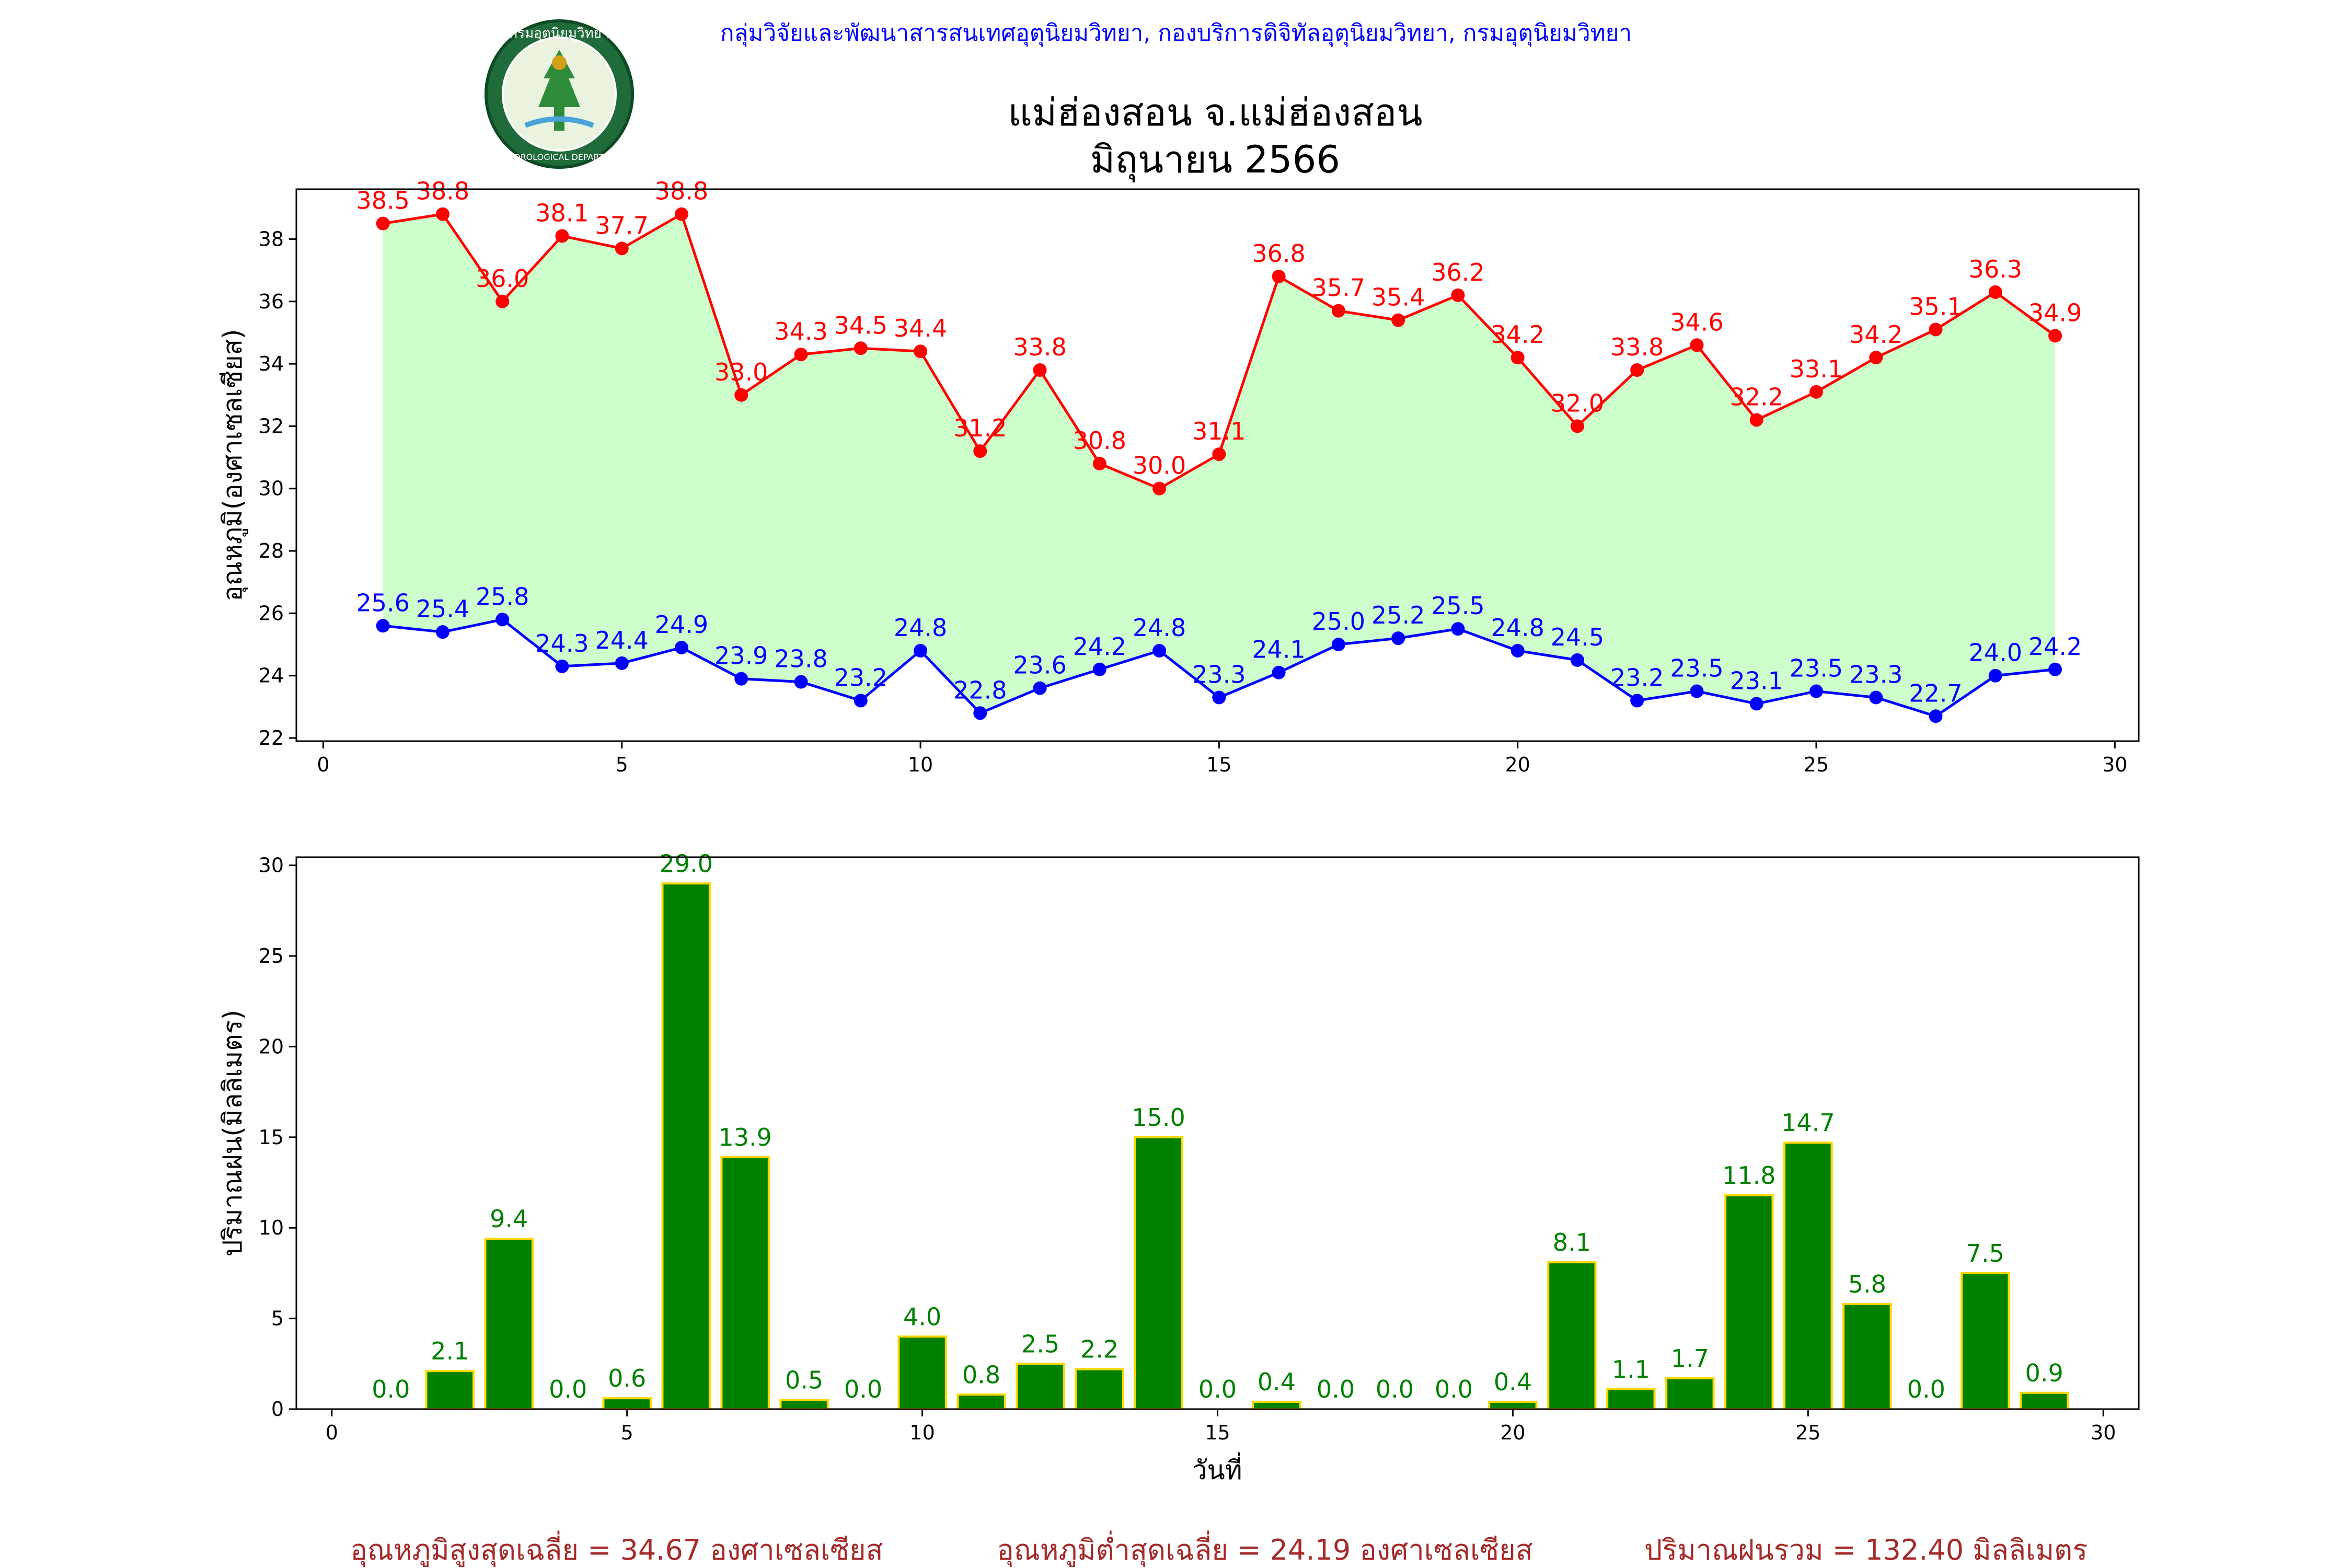  I want to click on data-label-min-day-16: 24.1, so click(1278, 650).